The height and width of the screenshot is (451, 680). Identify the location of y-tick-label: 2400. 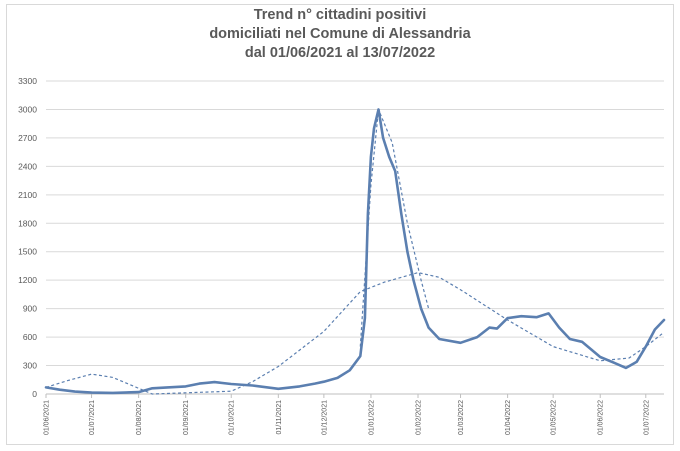
(27, 166).